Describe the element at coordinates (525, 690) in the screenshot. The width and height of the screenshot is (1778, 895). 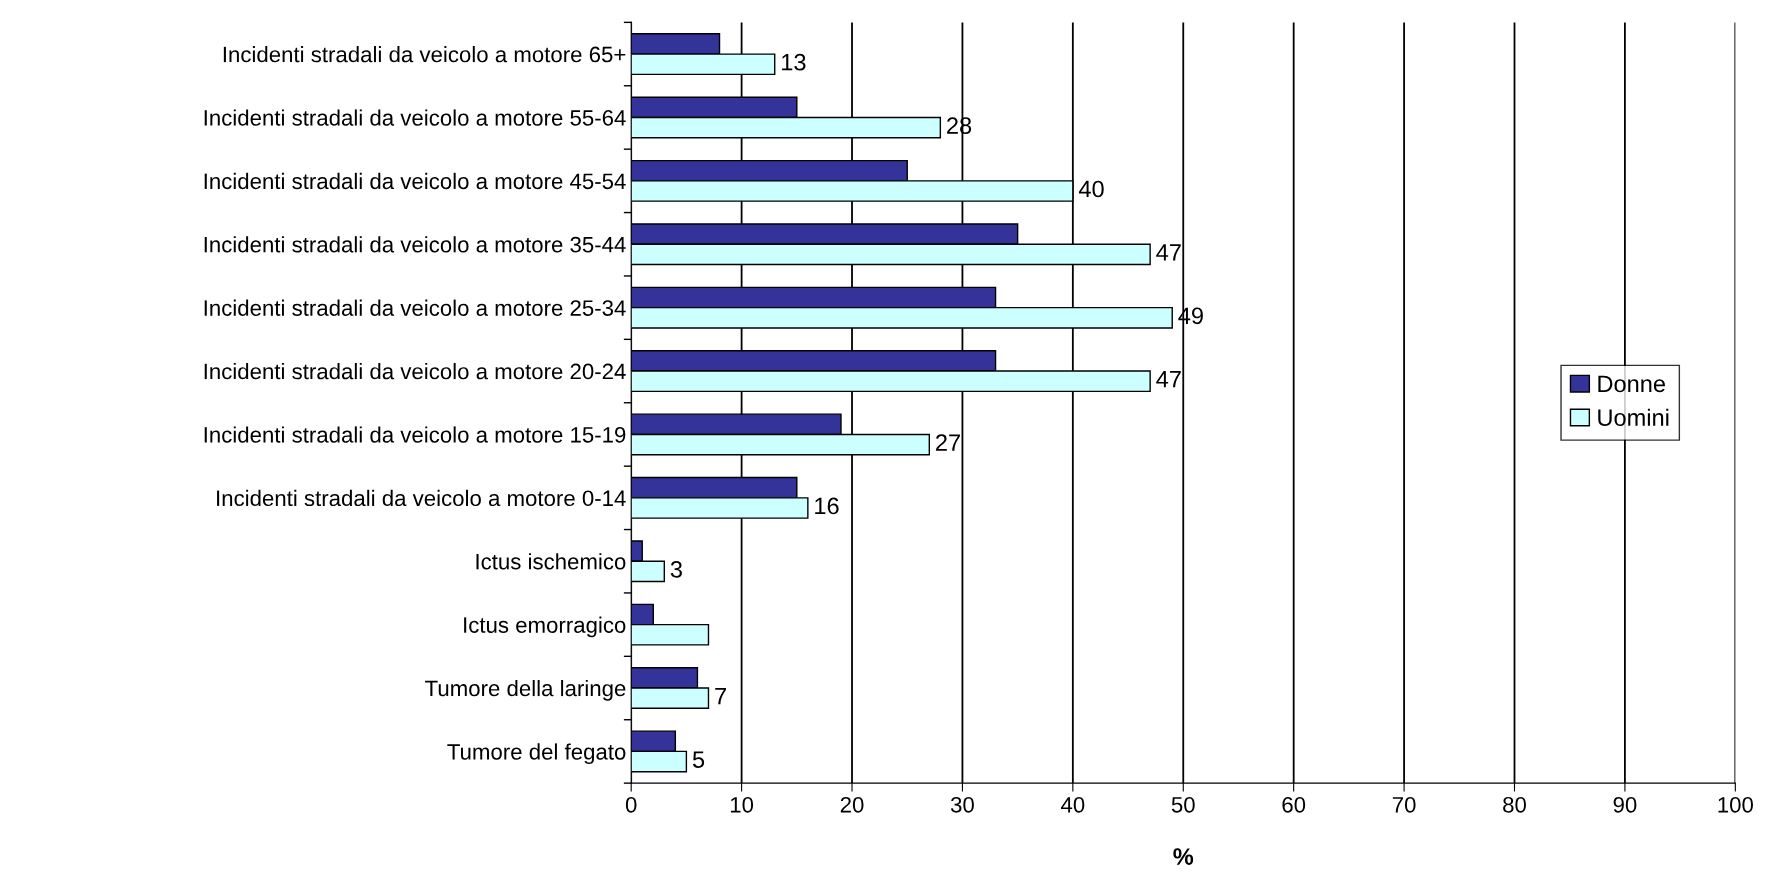
I see `y-tick-label: Tumore della laringe` at that location.